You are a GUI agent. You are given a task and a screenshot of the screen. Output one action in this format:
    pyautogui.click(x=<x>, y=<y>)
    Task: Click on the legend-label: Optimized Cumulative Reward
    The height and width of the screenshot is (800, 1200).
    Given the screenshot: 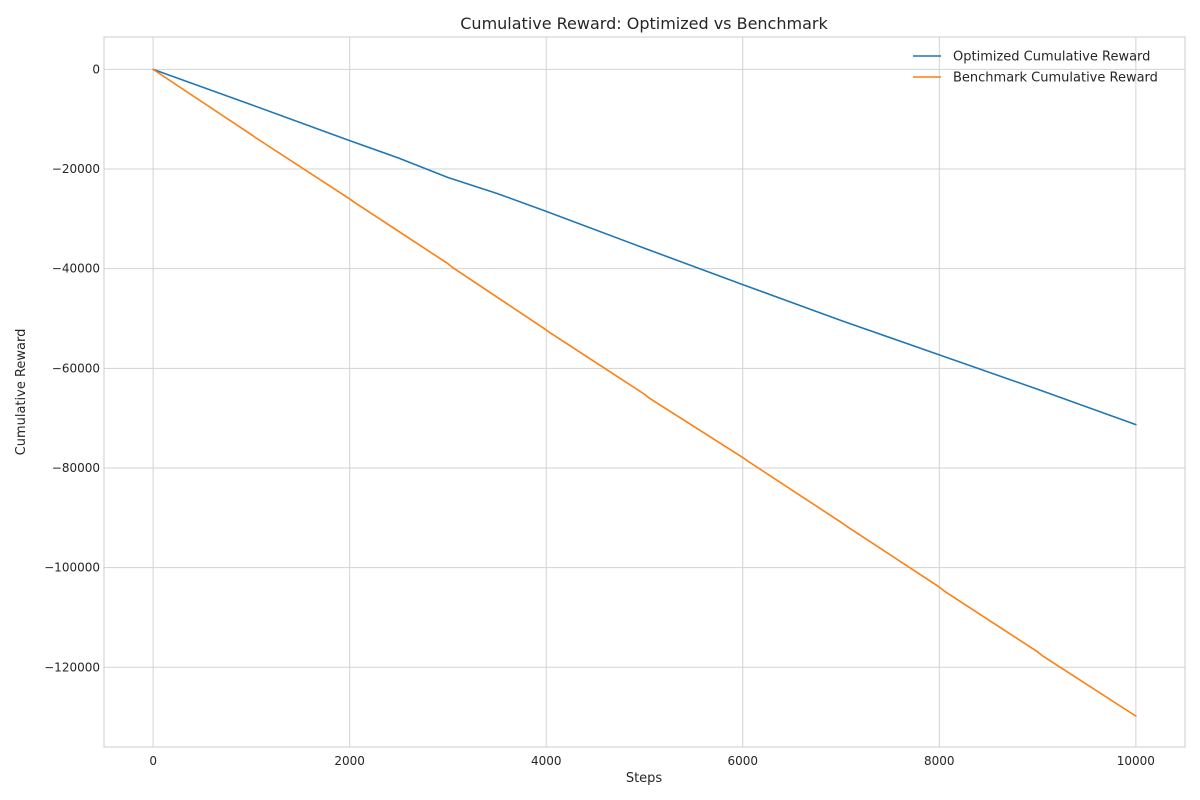 What is the action you would take?
    pyautogui.click(x=1051, y=57)
    